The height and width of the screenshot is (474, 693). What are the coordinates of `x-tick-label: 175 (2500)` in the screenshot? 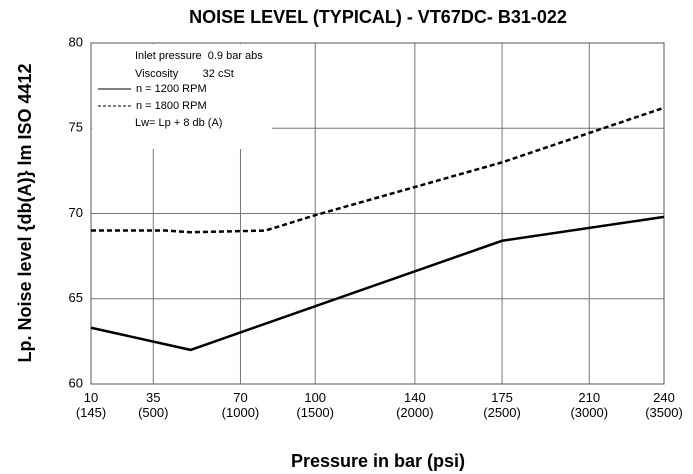 It's located at (502, 405).